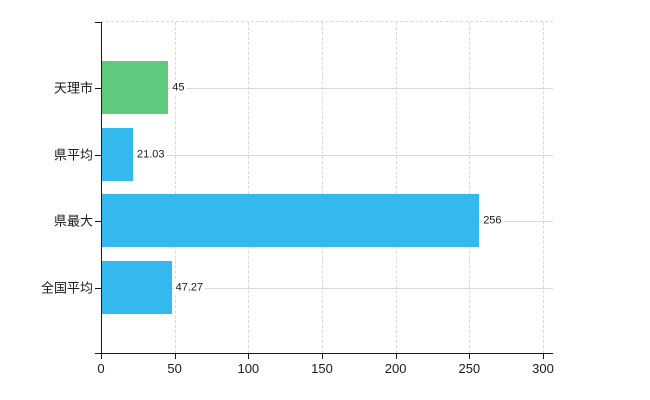  I want to click on x-tick-label: 100, so click(248, 368).